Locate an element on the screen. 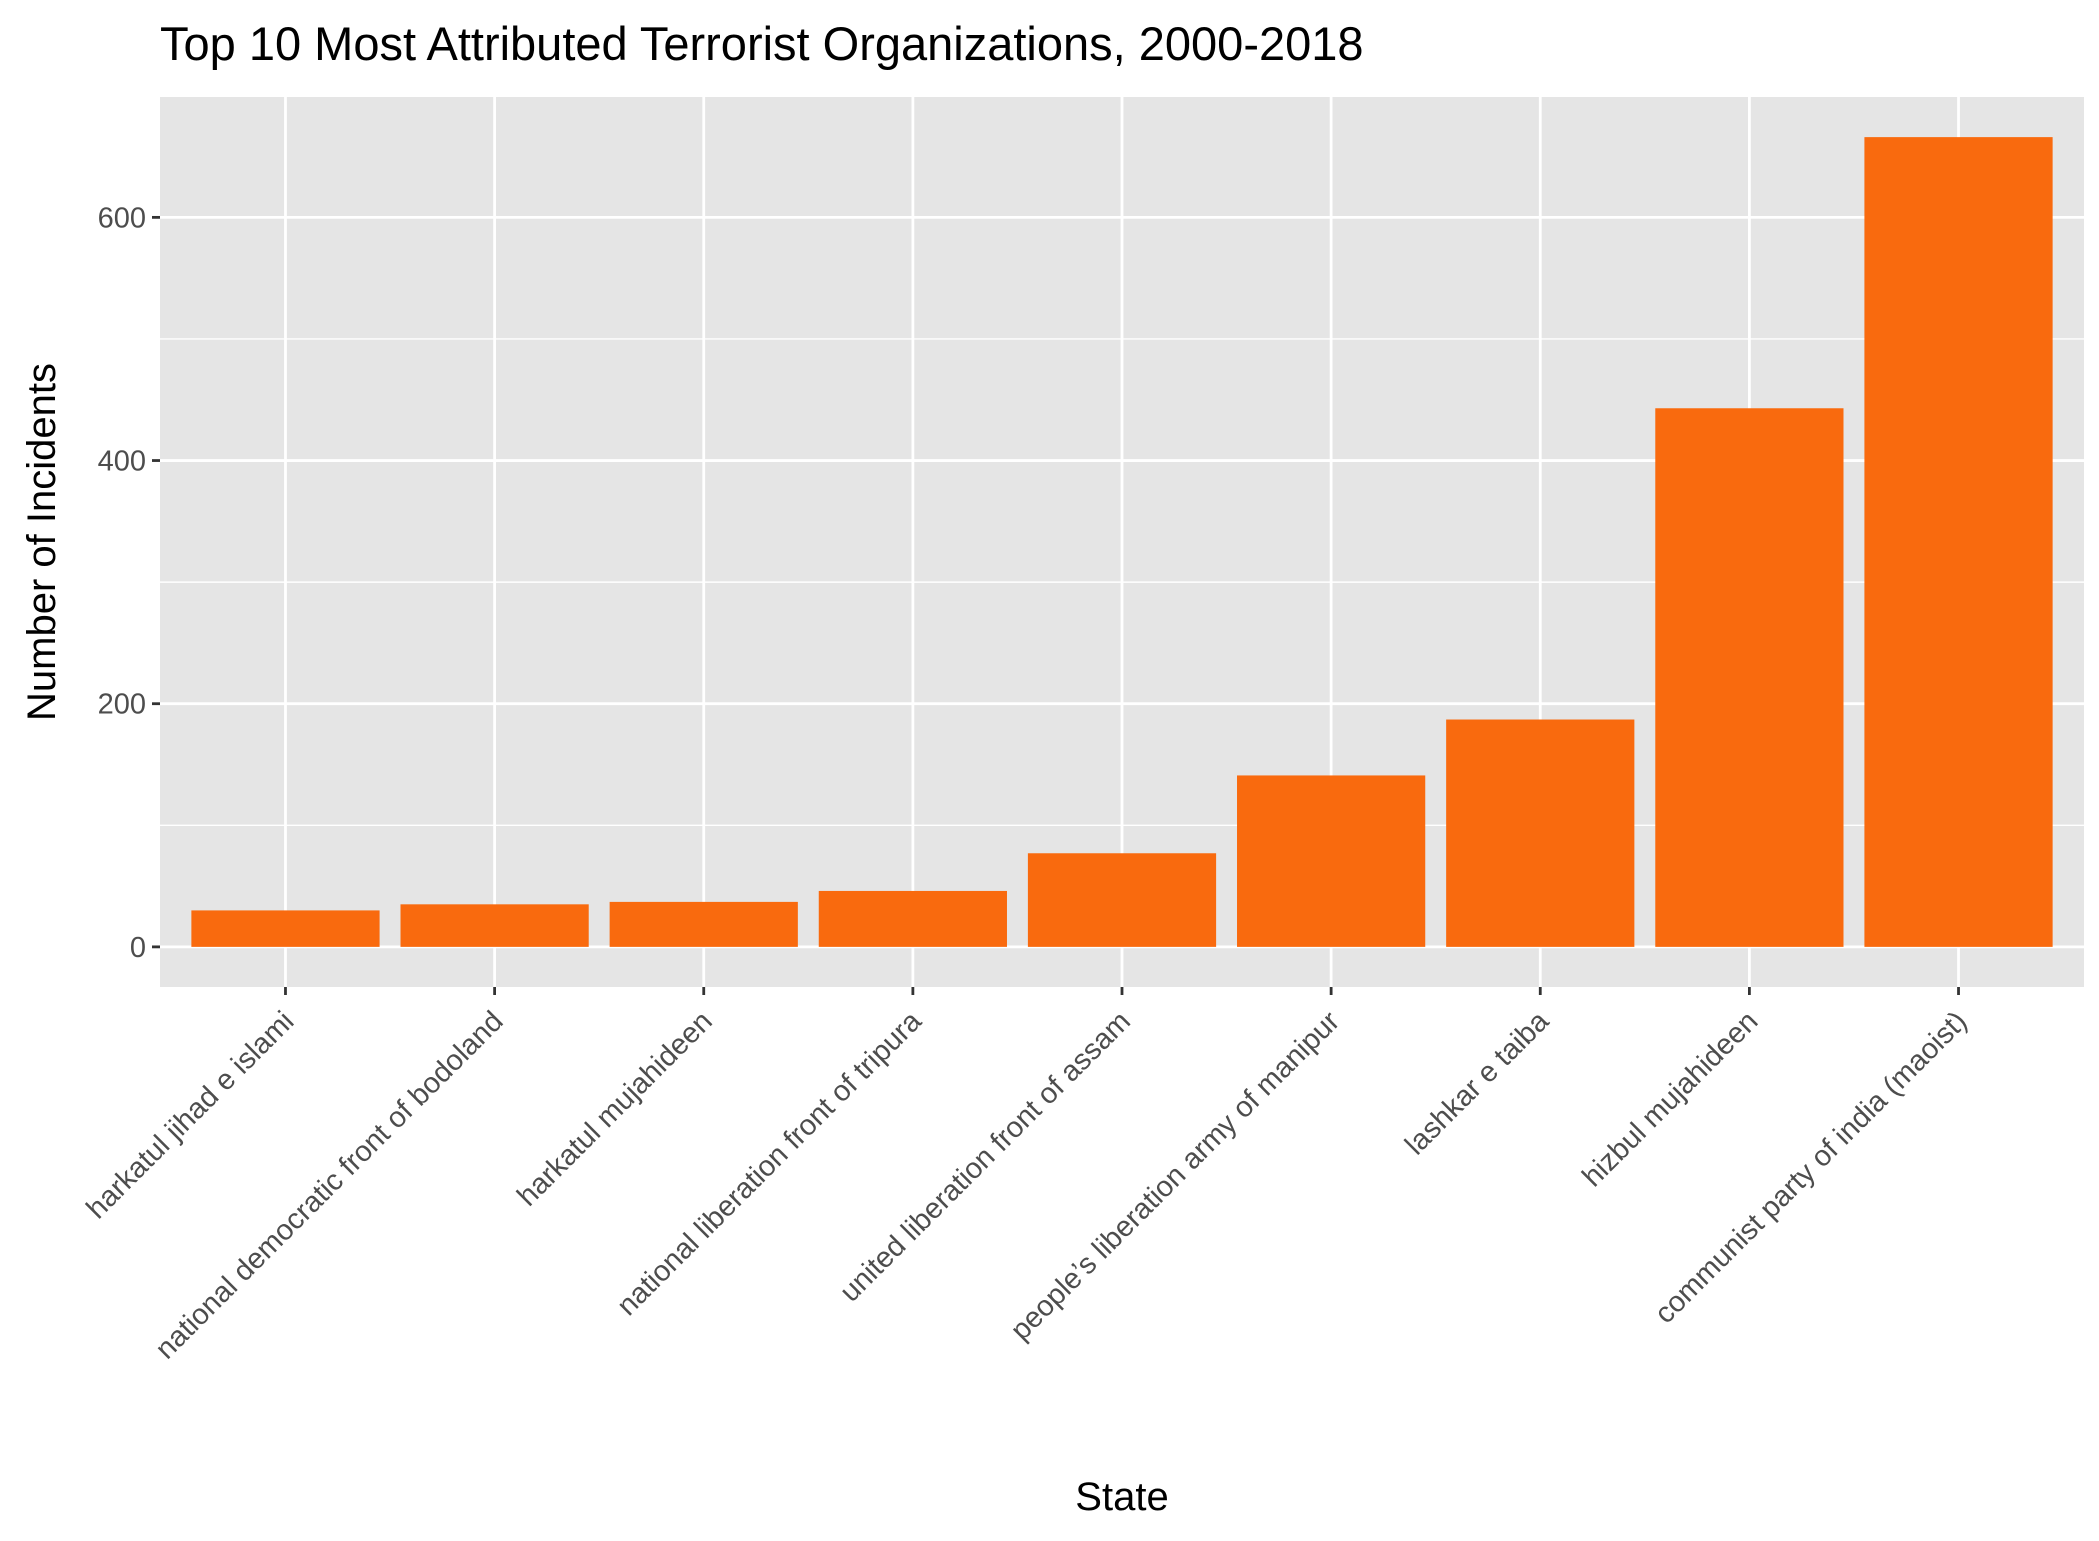  y-axis-title: Number of Incidents is located at coordinates (42, 542).